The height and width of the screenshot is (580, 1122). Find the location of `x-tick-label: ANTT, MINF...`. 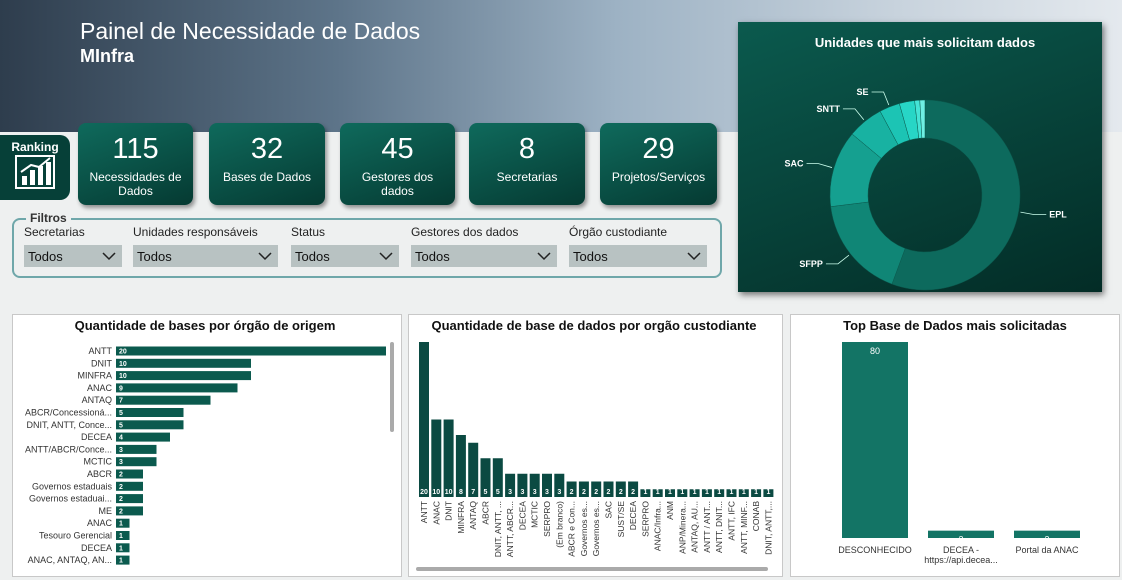

x-tick-label: ANTT, MINF... is located at coordinates (744, 527).